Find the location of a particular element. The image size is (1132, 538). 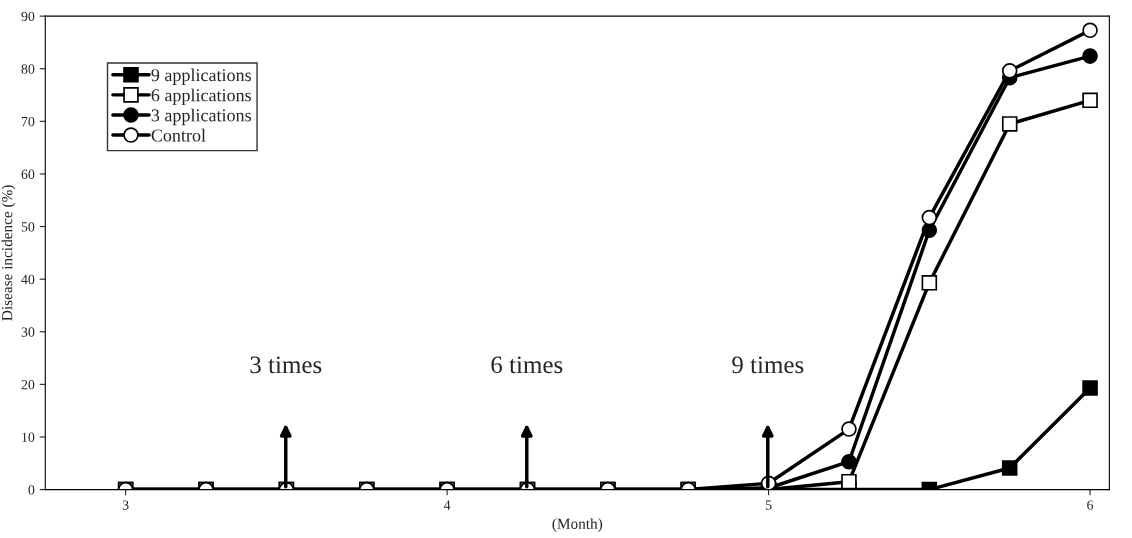

legend-label: 6 applications is located at coordinates (201, 97).